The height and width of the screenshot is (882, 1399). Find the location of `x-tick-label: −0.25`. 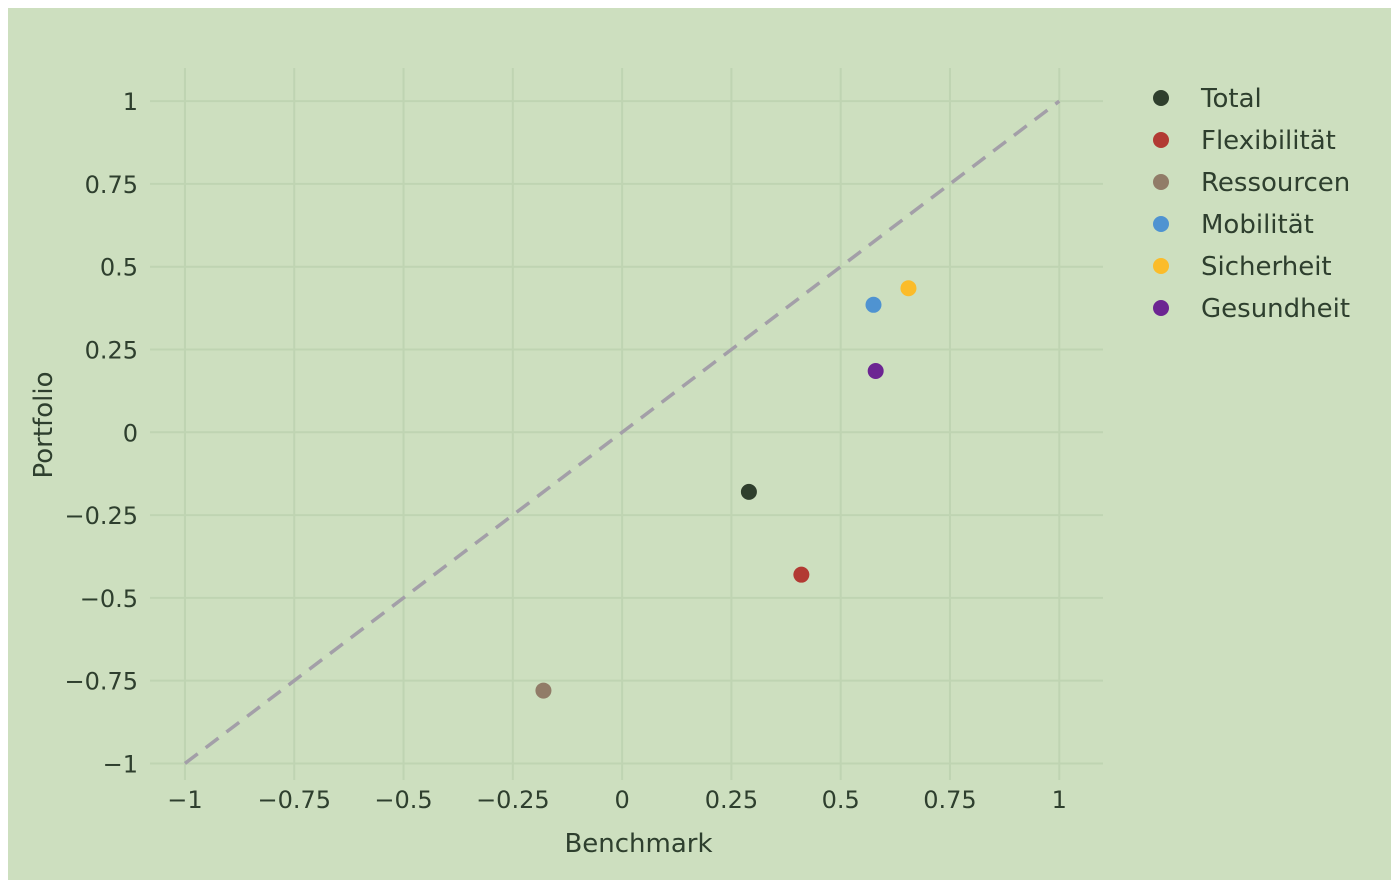

x-tick-label: −0.25 is located at coordinates (513, 800).